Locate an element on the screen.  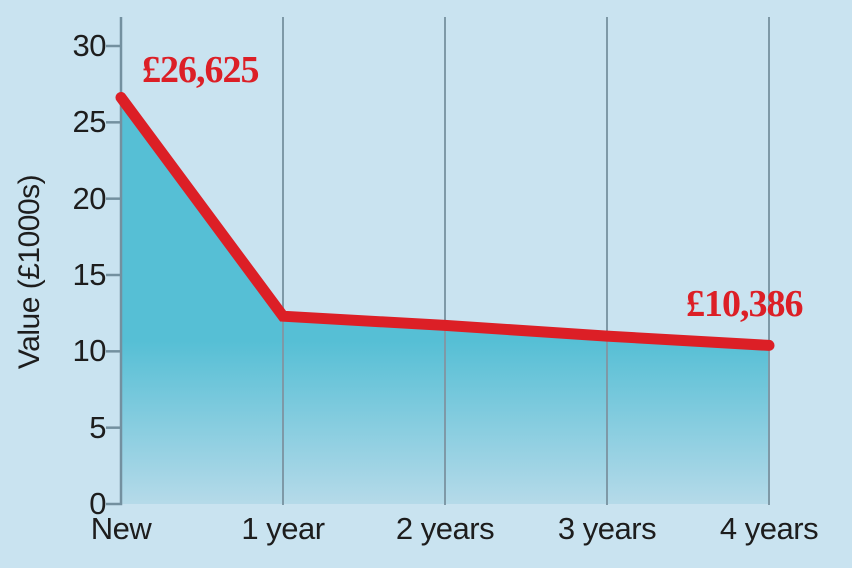
y-tick-label-10: 10 is located at coordinates (89, 351).